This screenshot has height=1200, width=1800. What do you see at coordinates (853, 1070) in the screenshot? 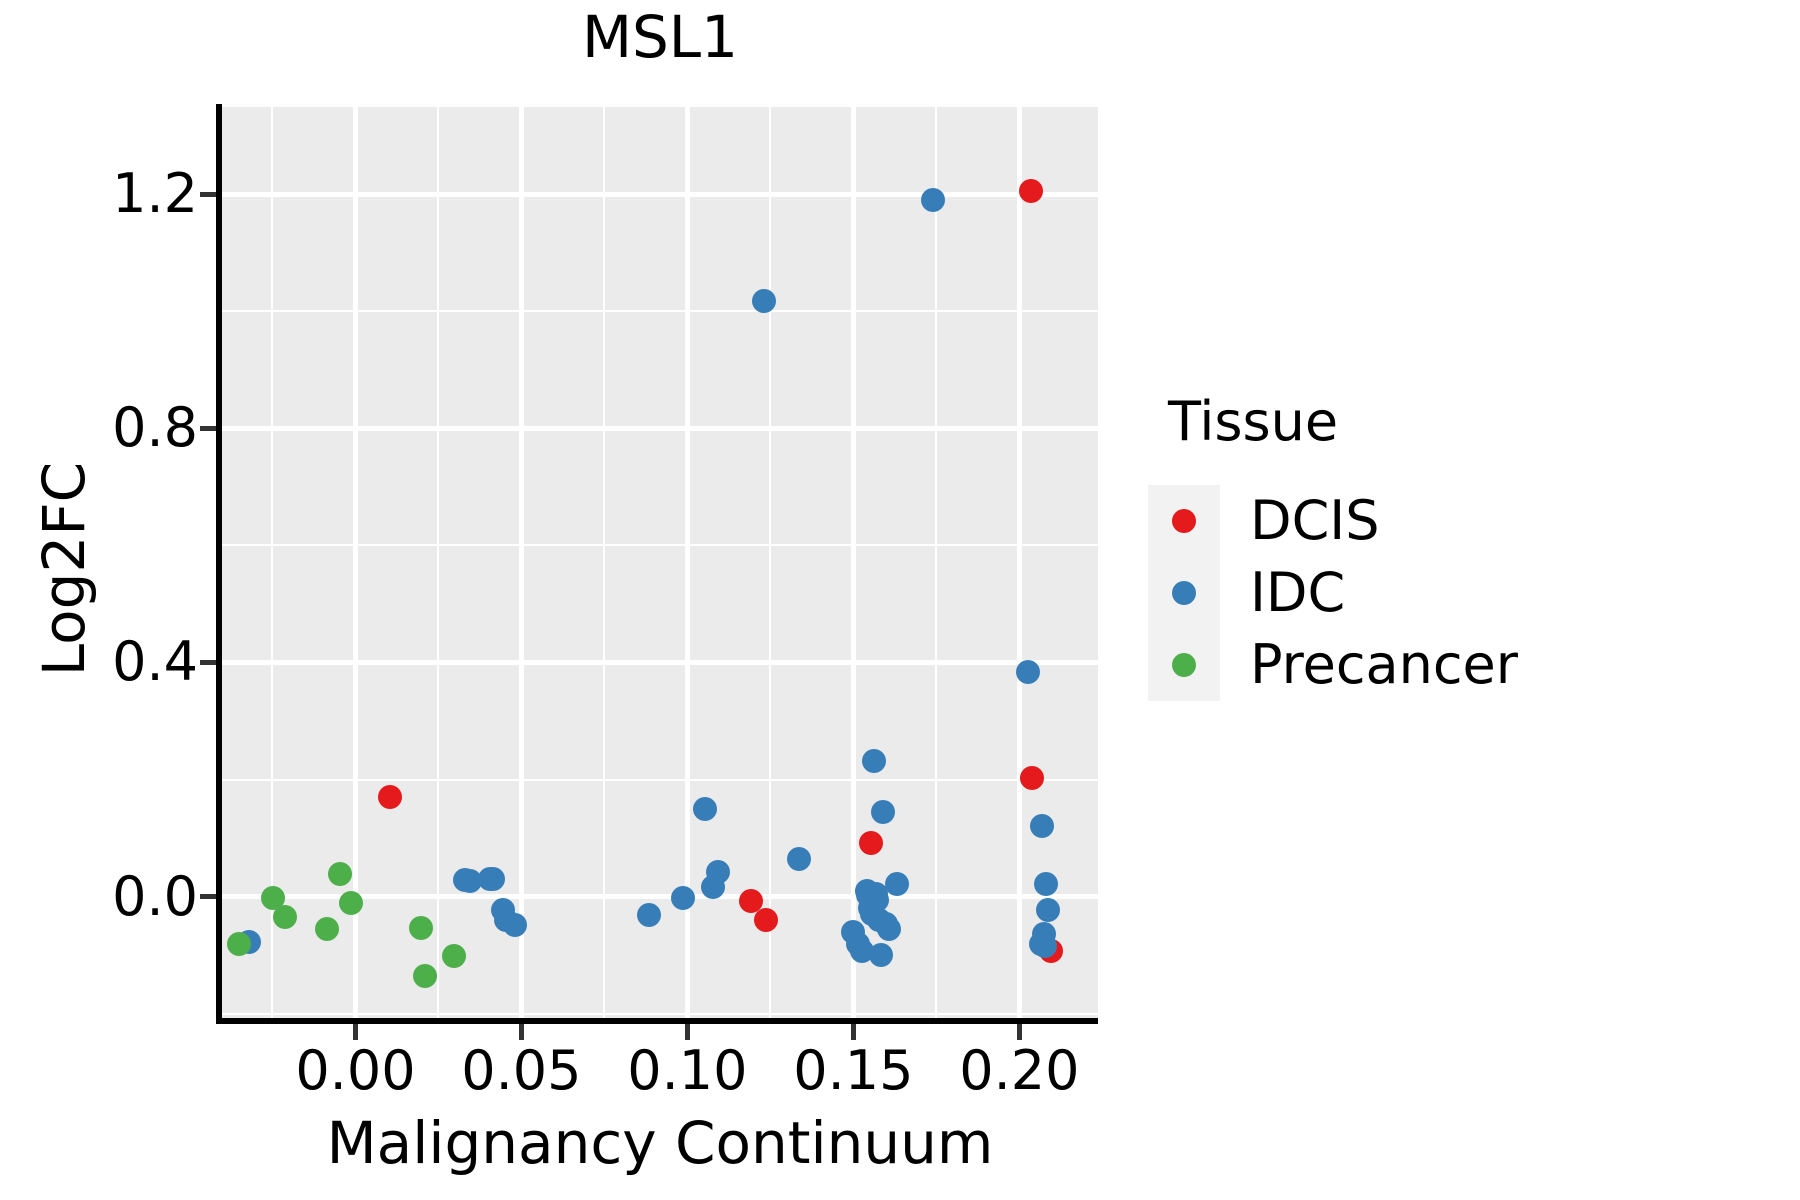
I see `x-axis-tick-label: 0.15` at bounding box center [853, 1070].